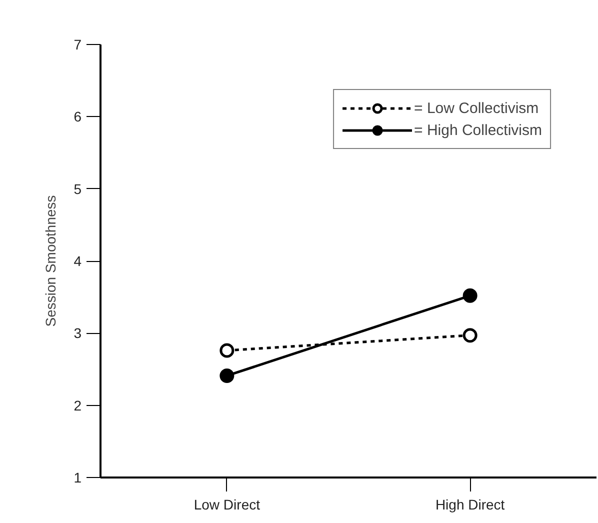 This screenshot has width=598, height=523. What do you see at coordinates (476, 108) in the screenshot?
I see `legend-label: = Low Collectivism` at bounding box center [476, 108].